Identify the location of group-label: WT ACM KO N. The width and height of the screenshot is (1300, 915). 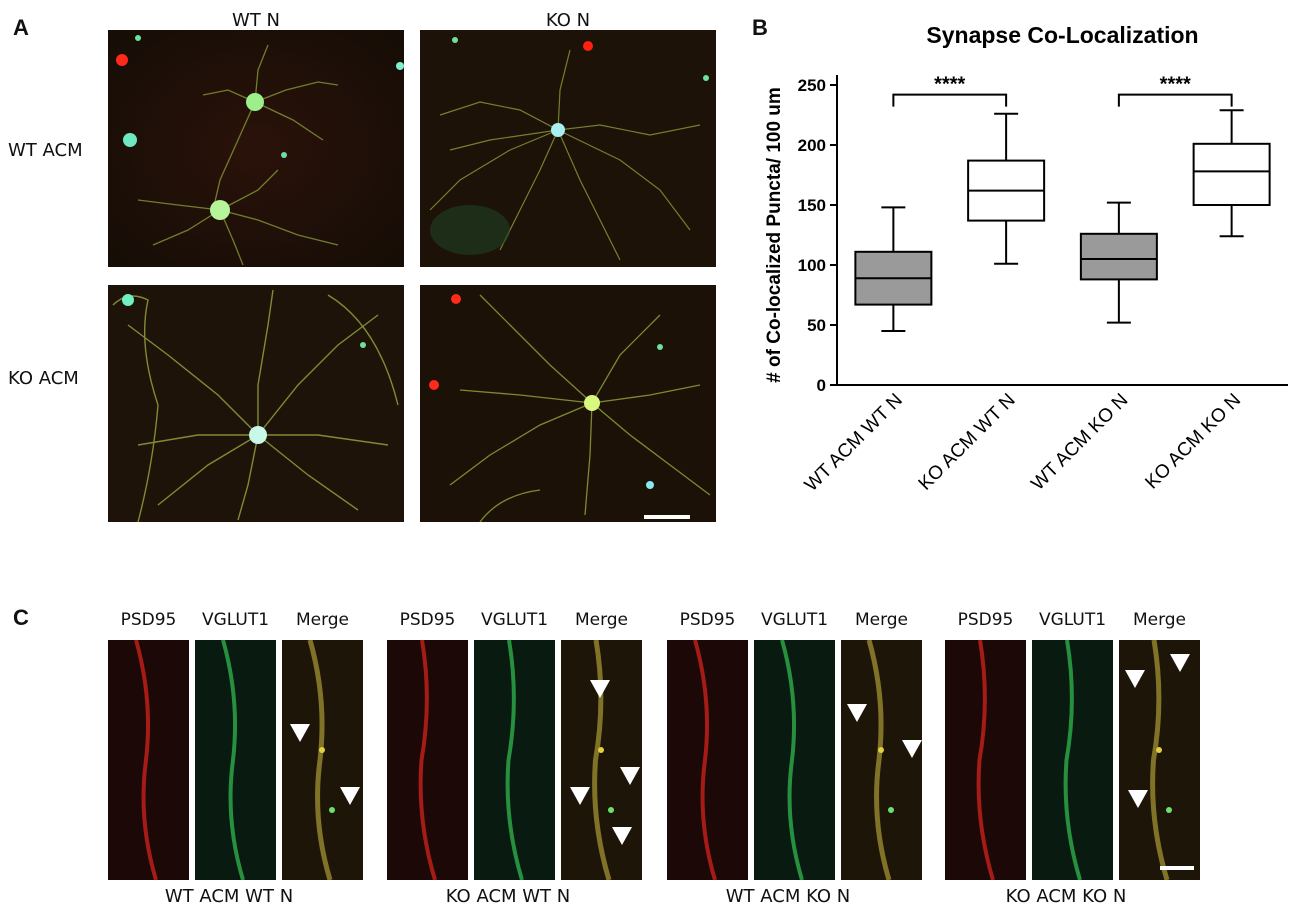
(788, 896).